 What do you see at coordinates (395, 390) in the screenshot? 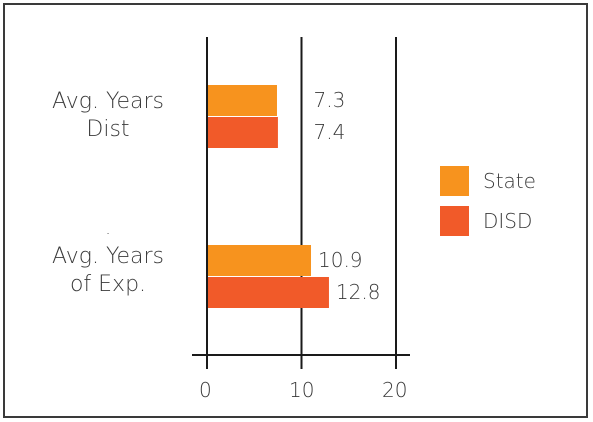
I see `x-tick-label-20: 20` at bounding box center [395, 390].